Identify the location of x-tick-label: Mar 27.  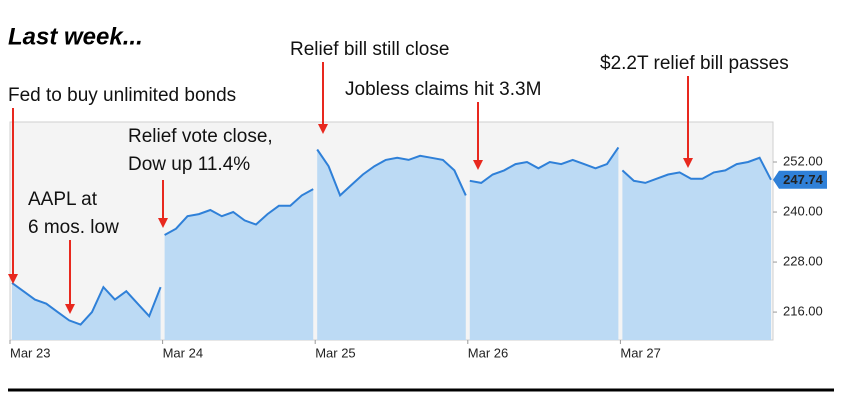
(640, 352).